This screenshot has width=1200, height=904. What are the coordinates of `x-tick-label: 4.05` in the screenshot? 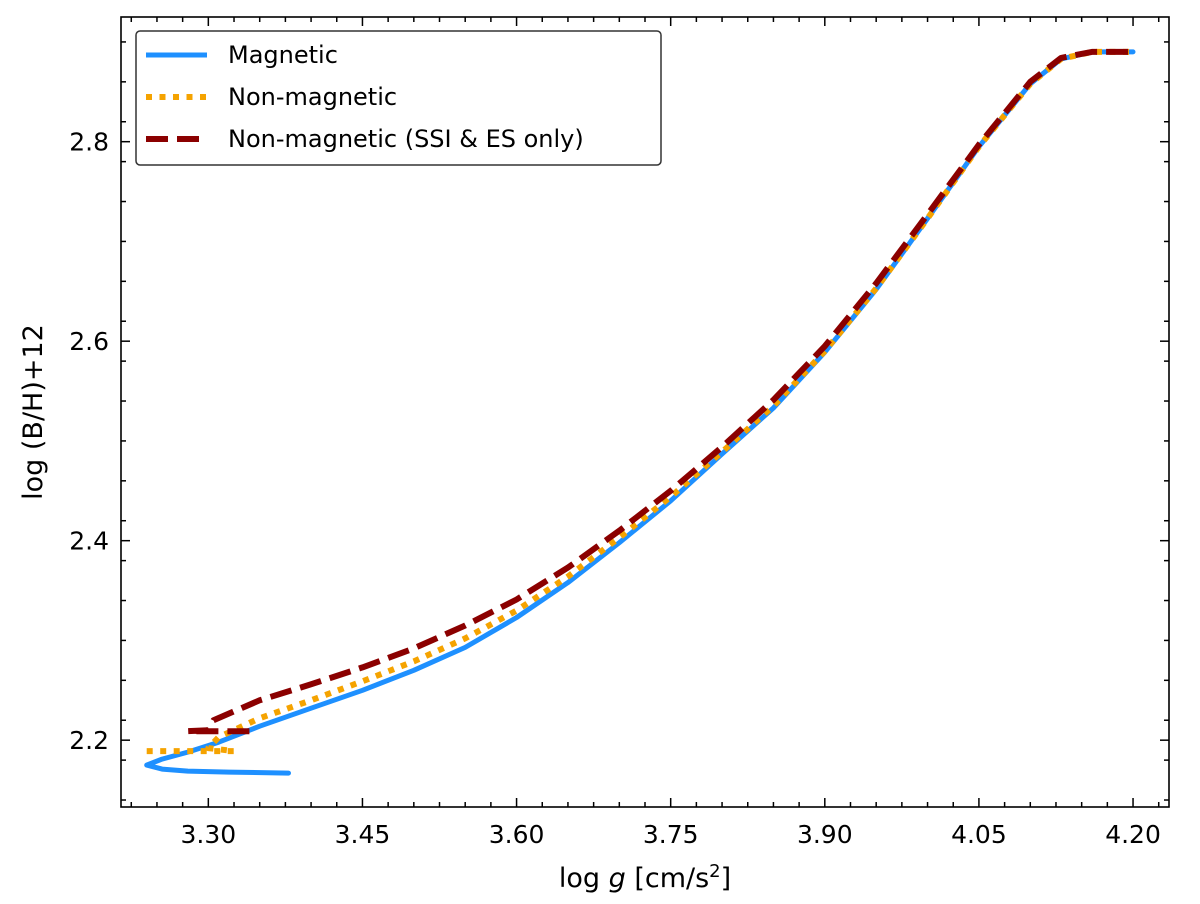 It's located at (979, 834).